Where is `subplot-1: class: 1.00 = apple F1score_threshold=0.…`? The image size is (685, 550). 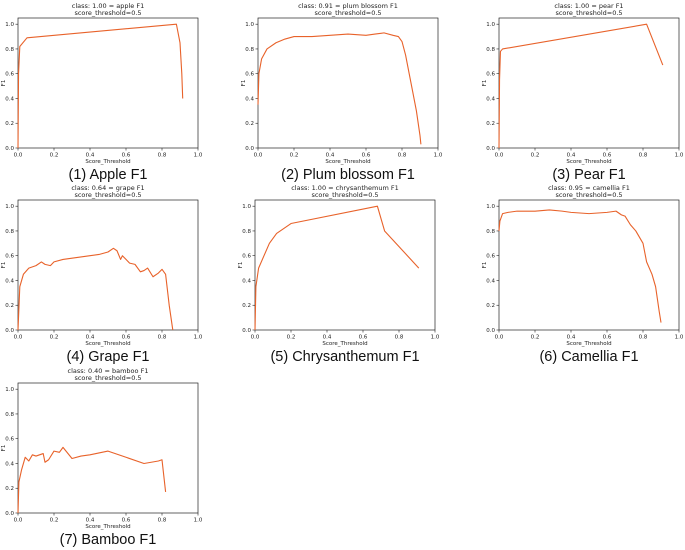 subplot-1: class: 1.00 = apple F1score_threshold=0.… is located at coordinates (102, 92).